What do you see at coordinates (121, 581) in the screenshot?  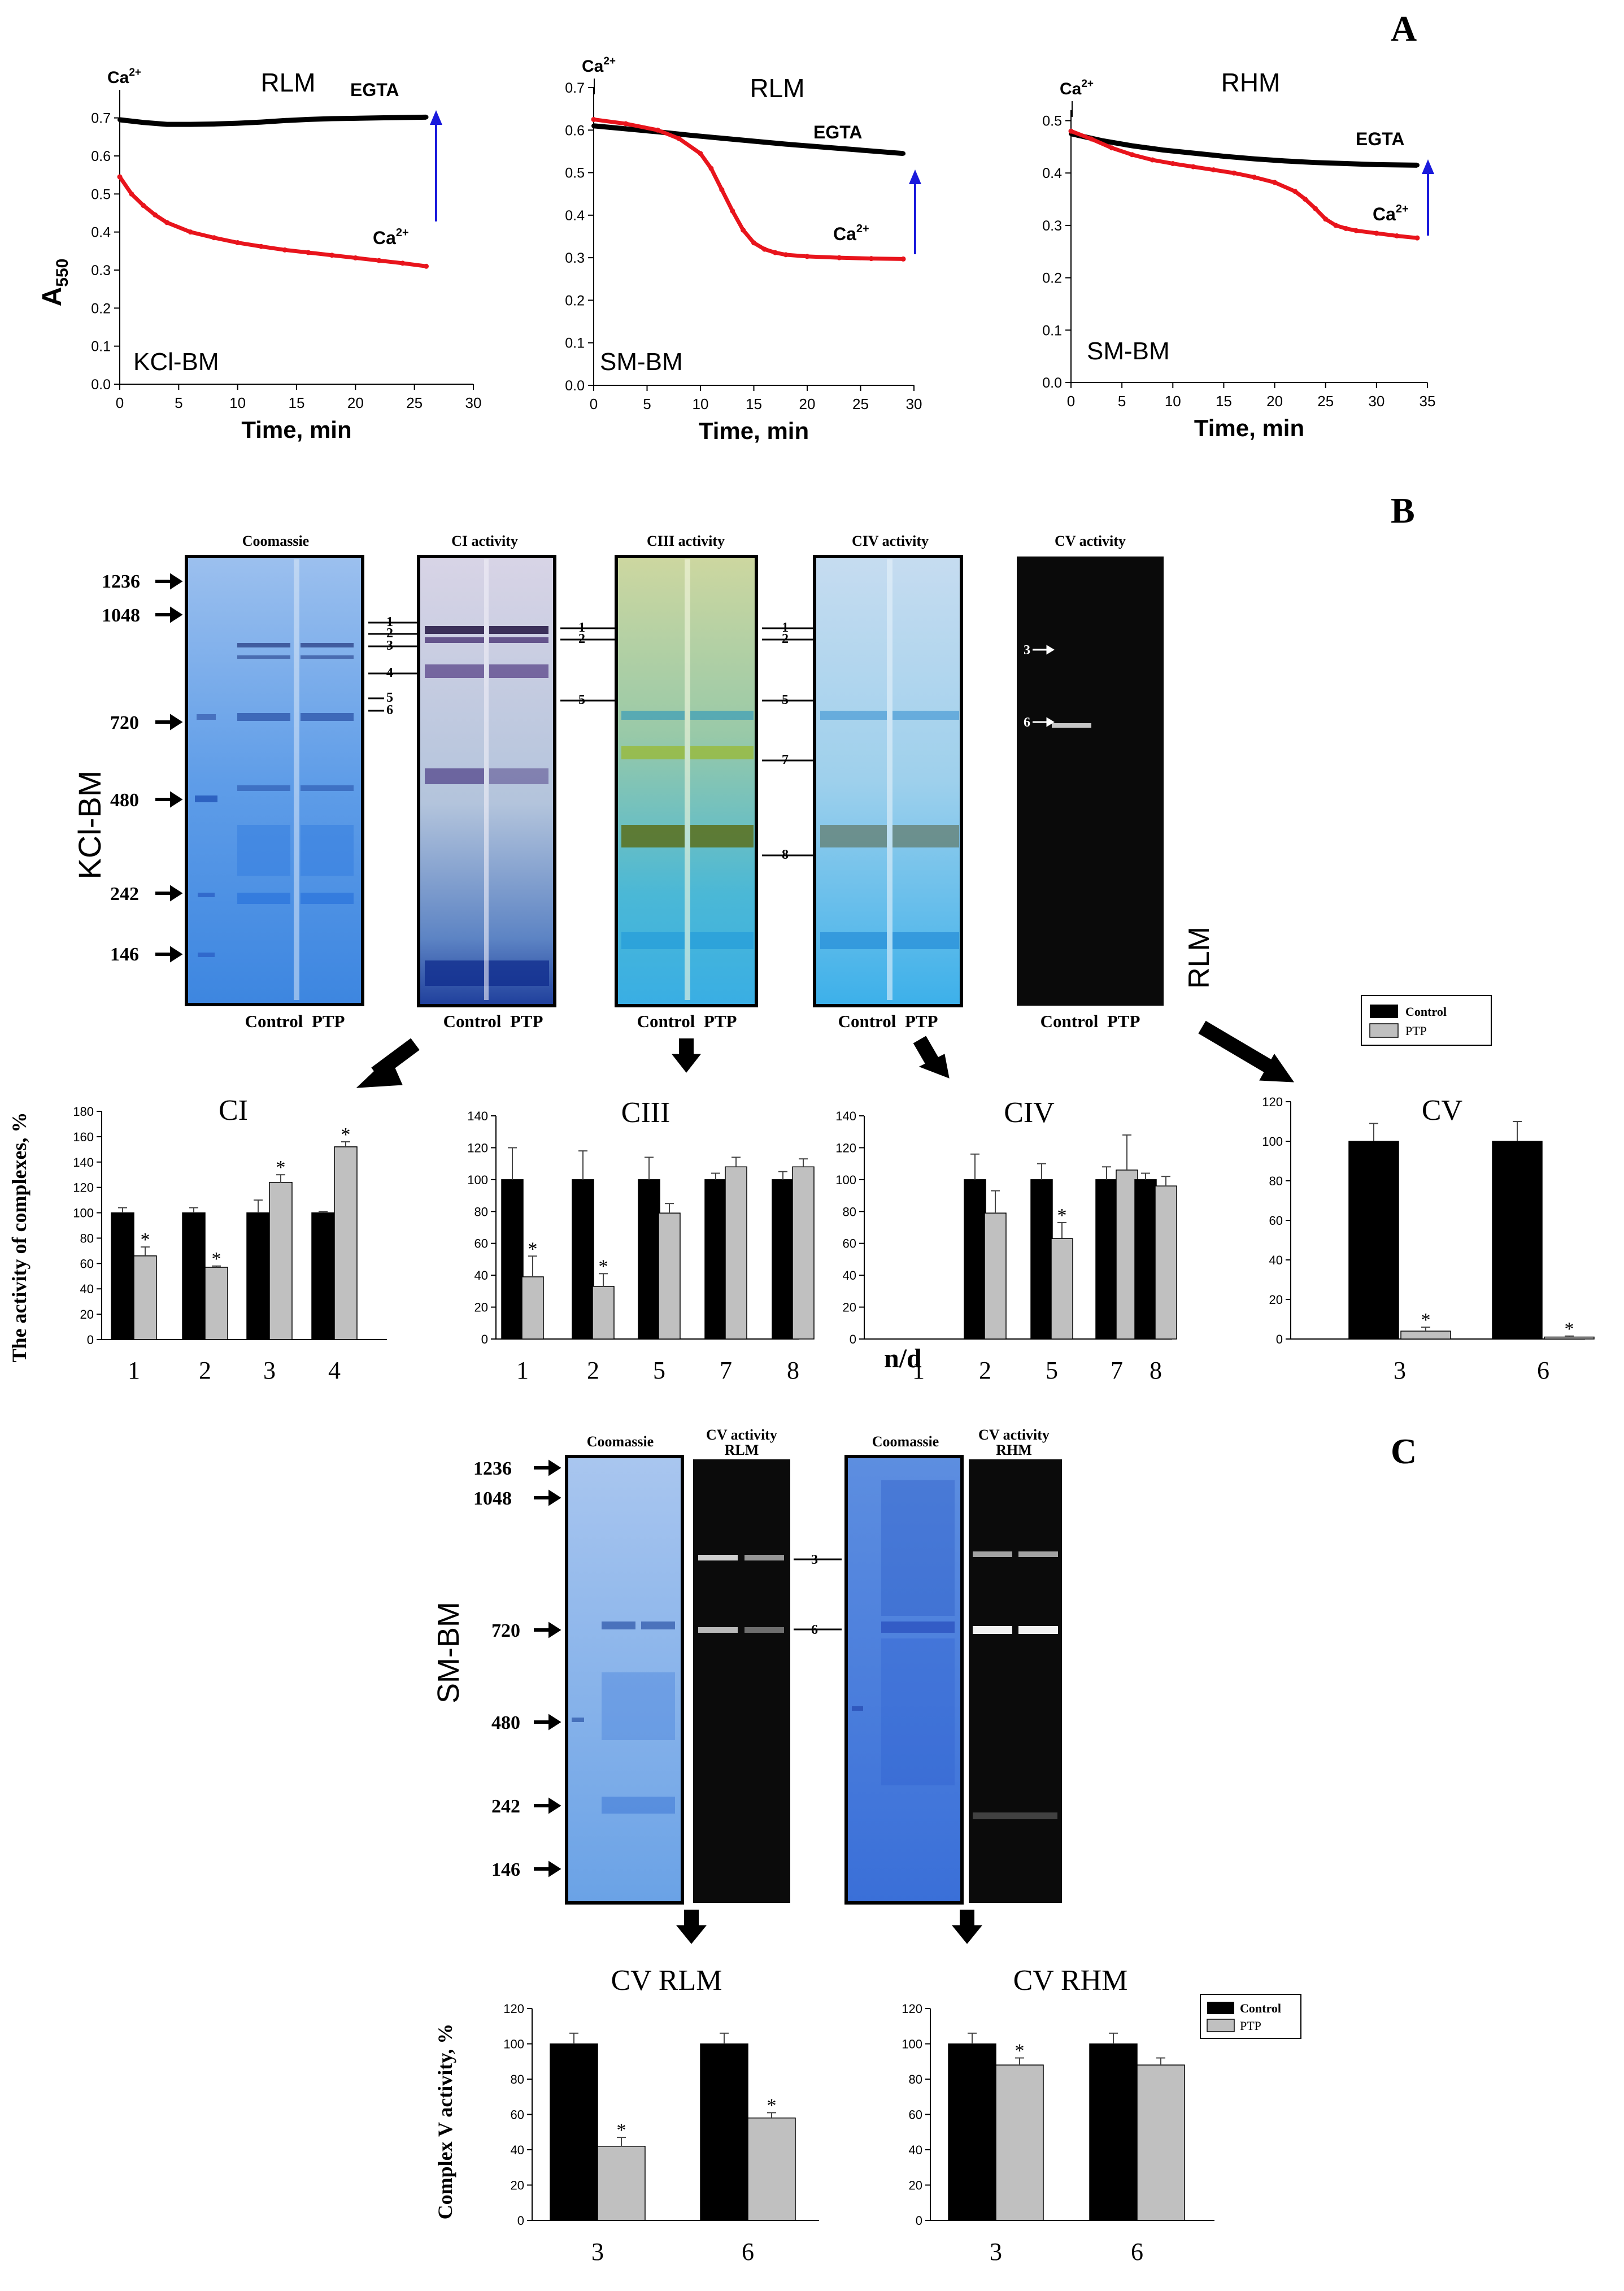 I see `marker-label: 1236` at bounding box center [121, 581].